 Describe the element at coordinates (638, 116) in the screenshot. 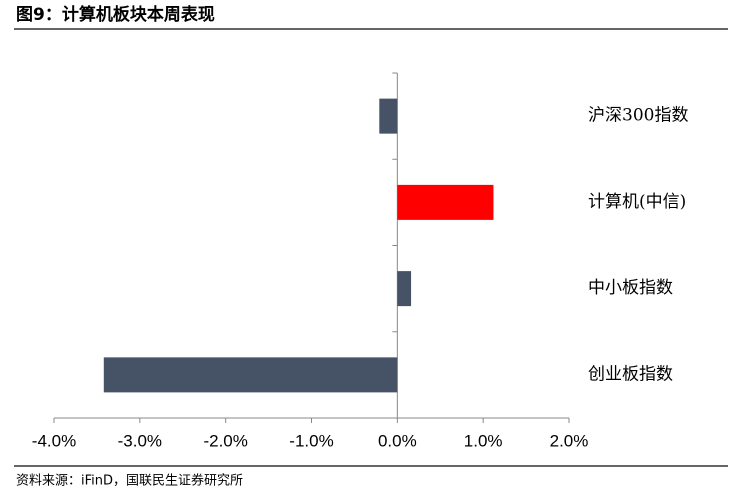

I see `category-label: 沪深300指数` at that location.